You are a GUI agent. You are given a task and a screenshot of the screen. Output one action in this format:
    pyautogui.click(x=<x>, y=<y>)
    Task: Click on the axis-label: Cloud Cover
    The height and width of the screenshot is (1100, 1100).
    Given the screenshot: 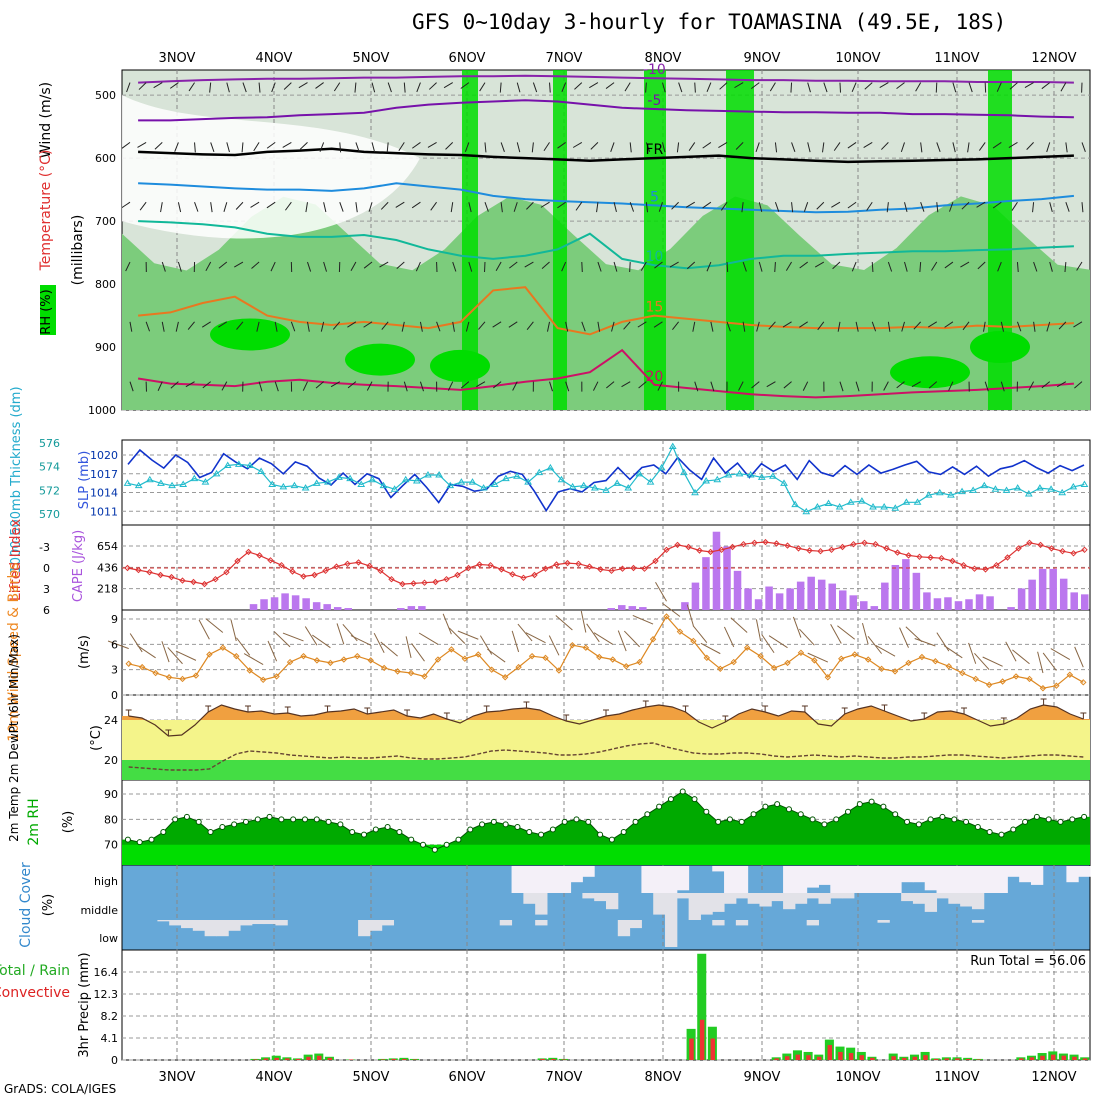 What is the action you would take?
    pyautogui.click(x=26, y=905)
    